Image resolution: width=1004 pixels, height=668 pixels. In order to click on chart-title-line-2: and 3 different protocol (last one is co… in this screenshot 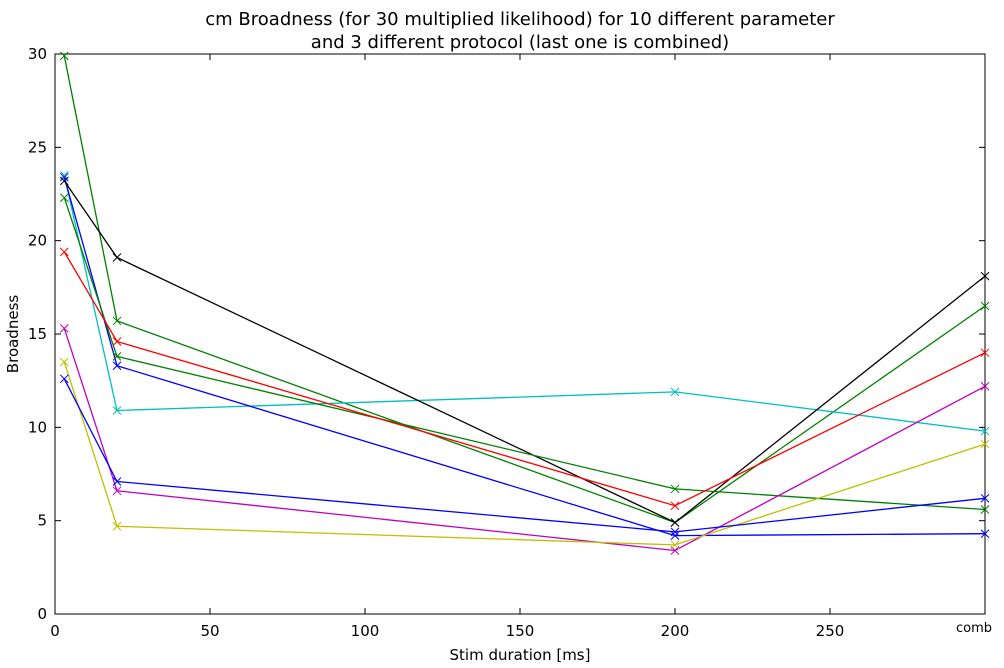, I will do `click(520, 42)`.